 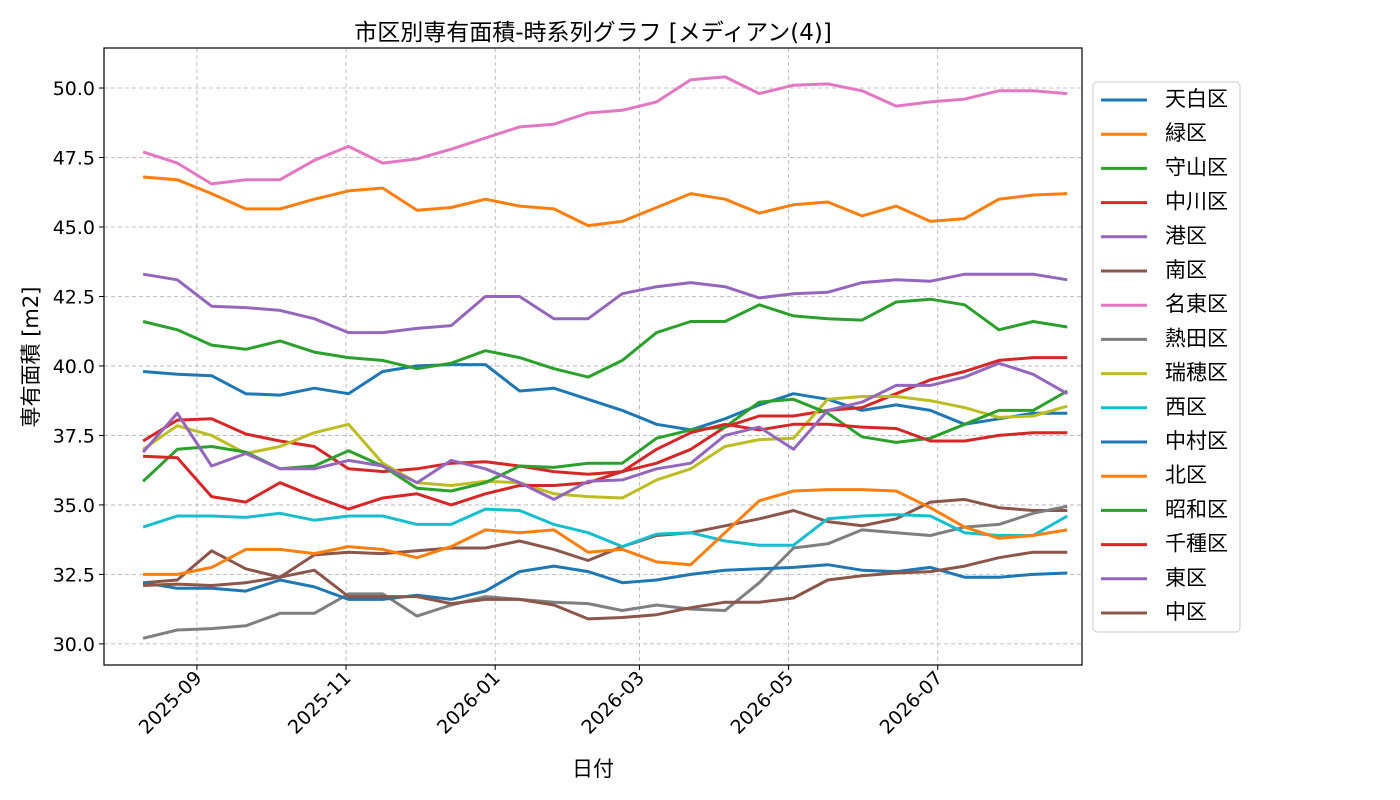 What do you see at coordinates (912, 703) in the screenshot?
I see `x-tick-label: 2026-07` at bounding box center [912, 703].